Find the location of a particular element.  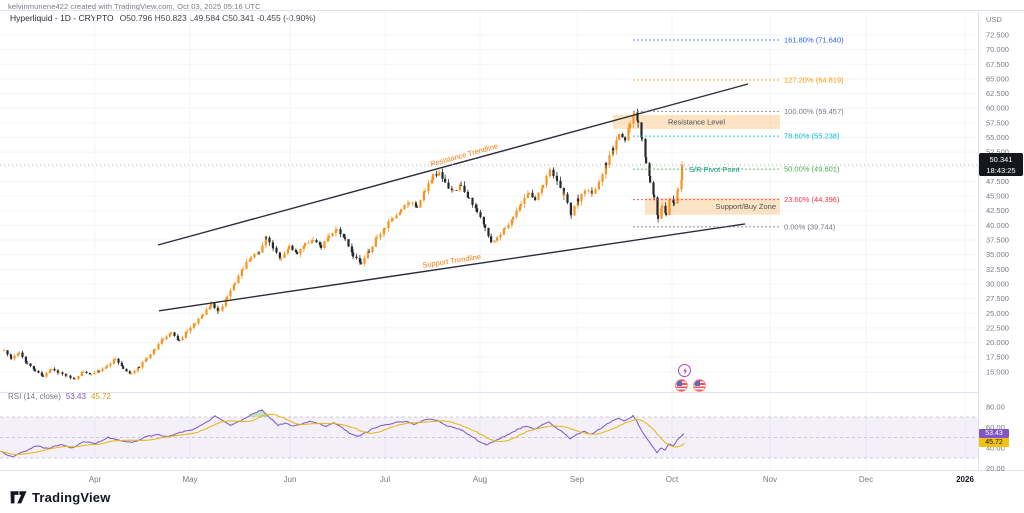

fib-label: 78.60% (55.238) is located at coordinates (812, 136).